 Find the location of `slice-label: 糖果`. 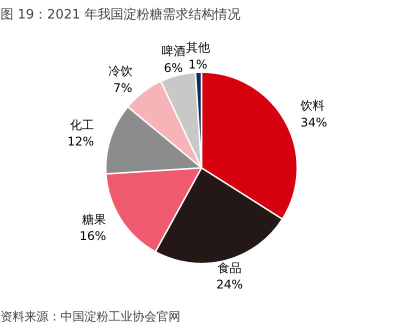

slice-label: 糖果 is located at coordinates (94, 219).